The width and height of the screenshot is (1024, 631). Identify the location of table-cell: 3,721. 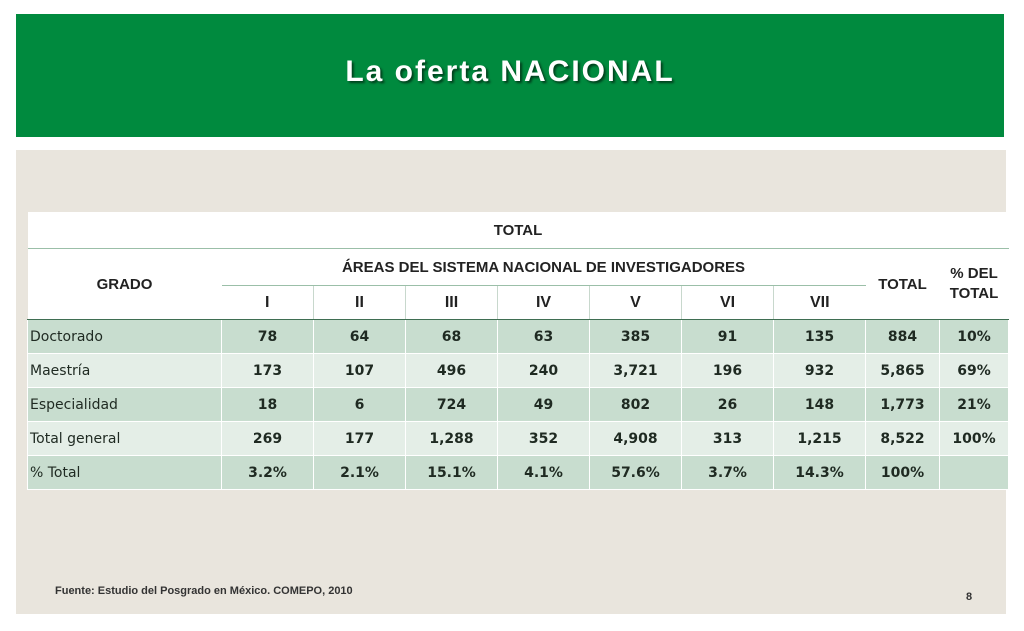
(635, 370).